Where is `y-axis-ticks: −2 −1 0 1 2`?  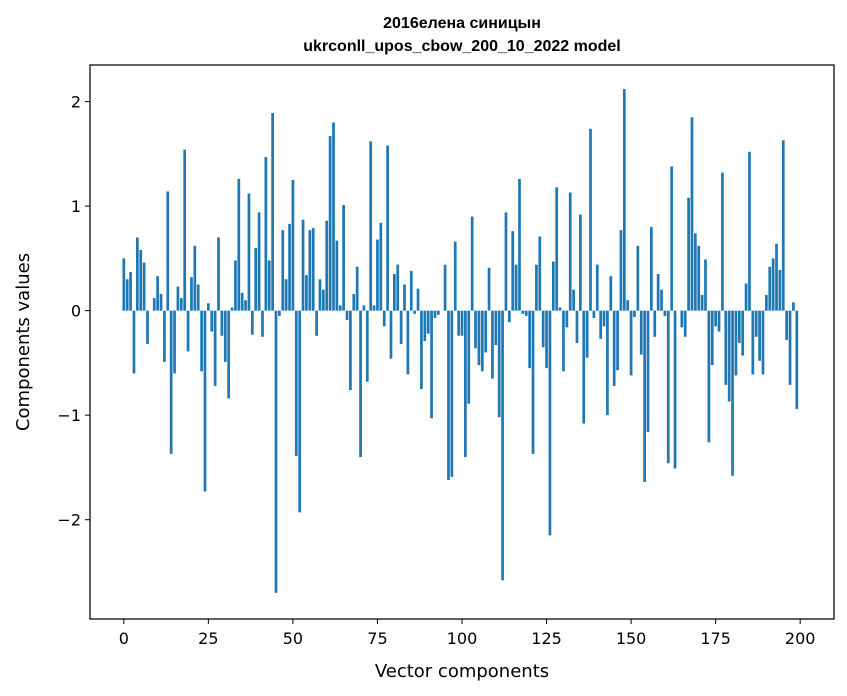 y-axis-ticks: −2 −1 0 1 2 is located at coordinates (73, 311).